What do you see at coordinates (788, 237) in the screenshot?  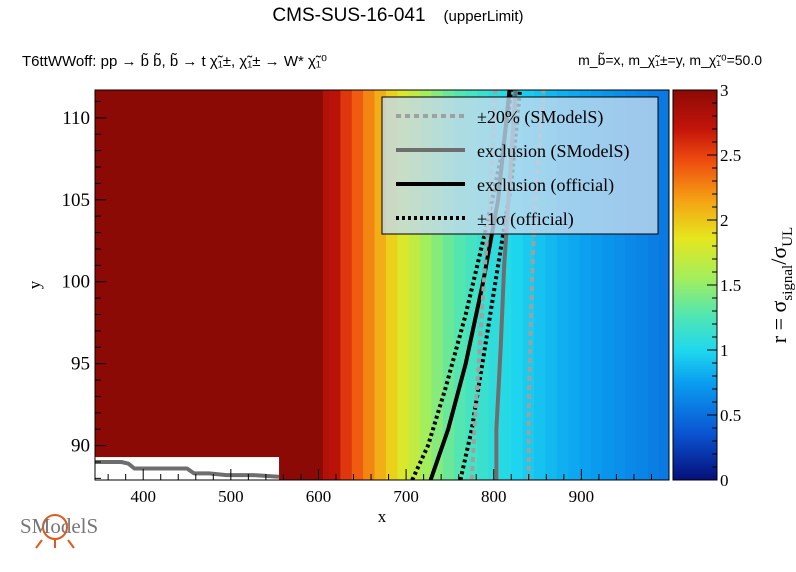 I see `colorbar-label-part: UL` at bounding box center [788, 237].